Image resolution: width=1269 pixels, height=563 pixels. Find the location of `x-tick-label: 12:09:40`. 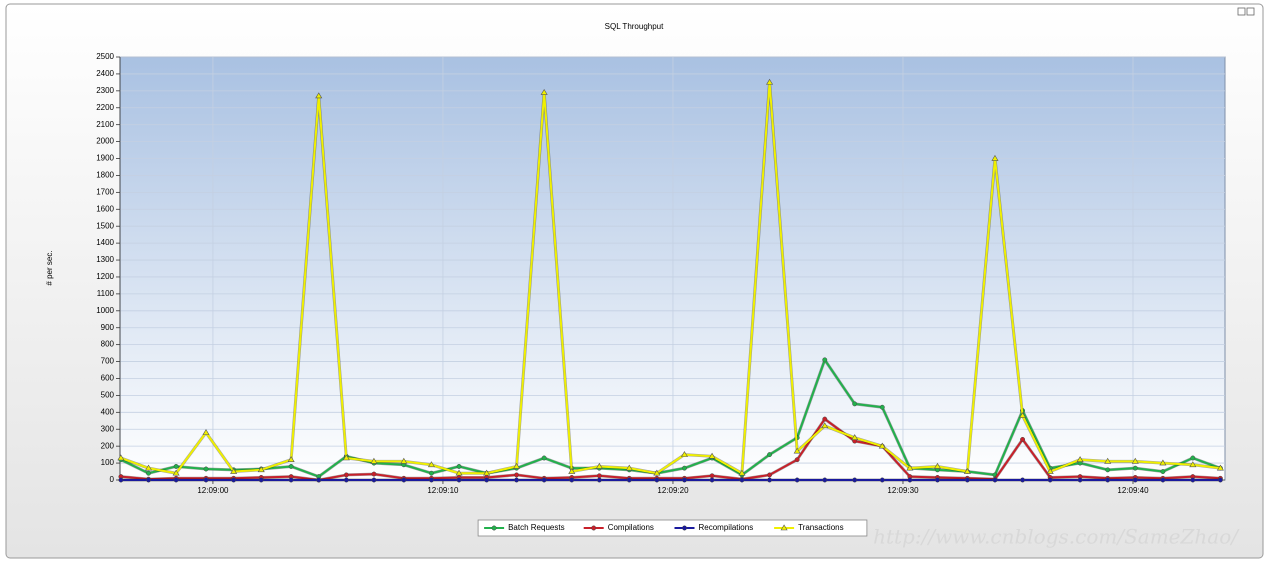

x-tick-label: 12:09:40 is located at coordinates (1133, 490).